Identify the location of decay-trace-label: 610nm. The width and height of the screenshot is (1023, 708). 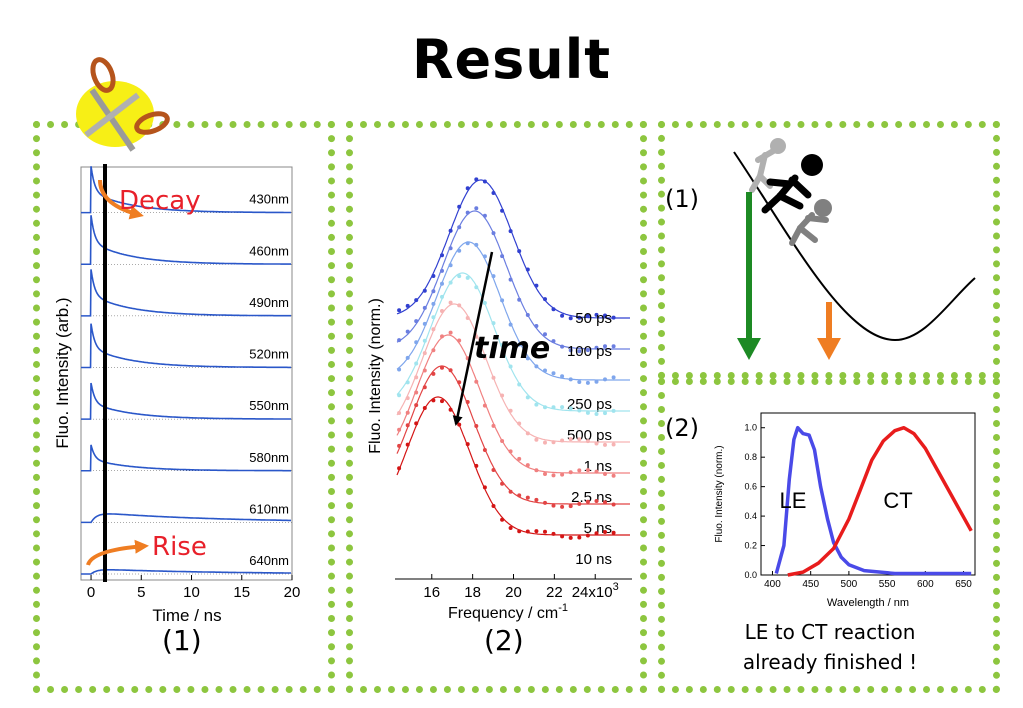
(269, 508).